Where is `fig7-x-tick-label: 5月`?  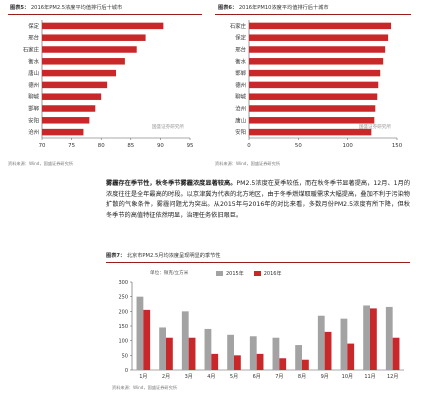 fig7-x-tick-label: 5月 is located at coordinates (234, 377).